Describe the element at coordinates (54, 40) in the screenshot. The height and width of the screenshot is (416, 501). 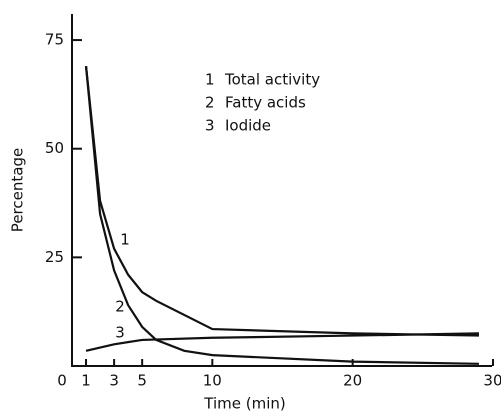
I see `y-tick-label: 75` at that location.